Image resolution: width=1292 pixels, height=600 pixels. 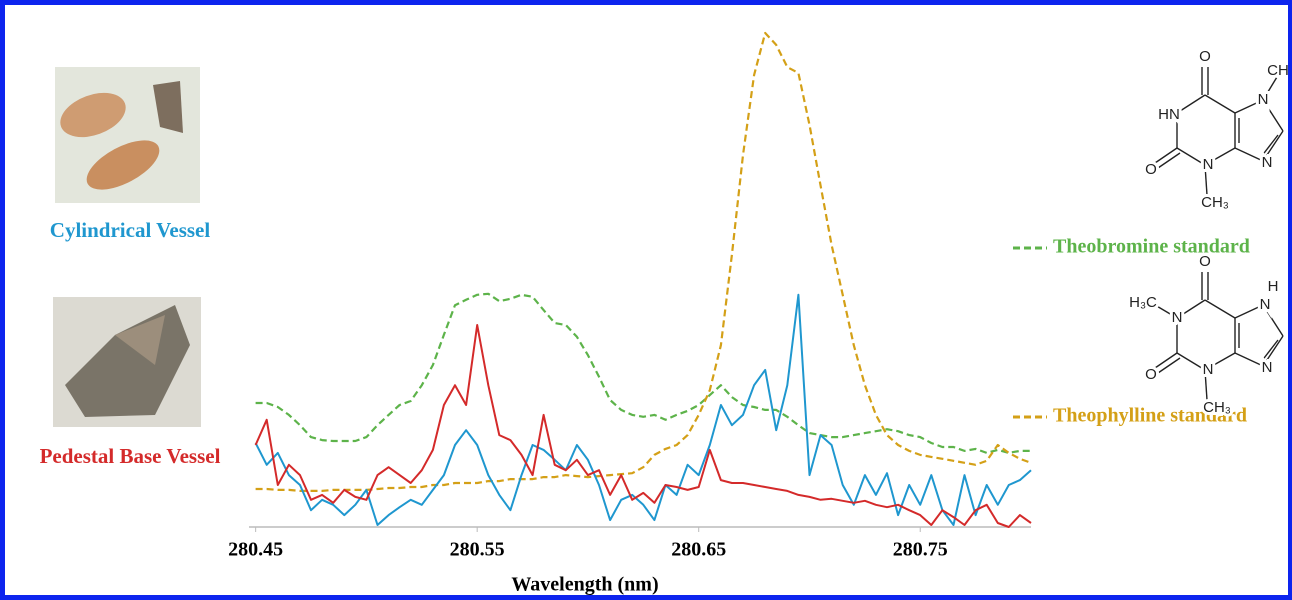 I want to click on photo-pedestal, so click(x=127, y=362).